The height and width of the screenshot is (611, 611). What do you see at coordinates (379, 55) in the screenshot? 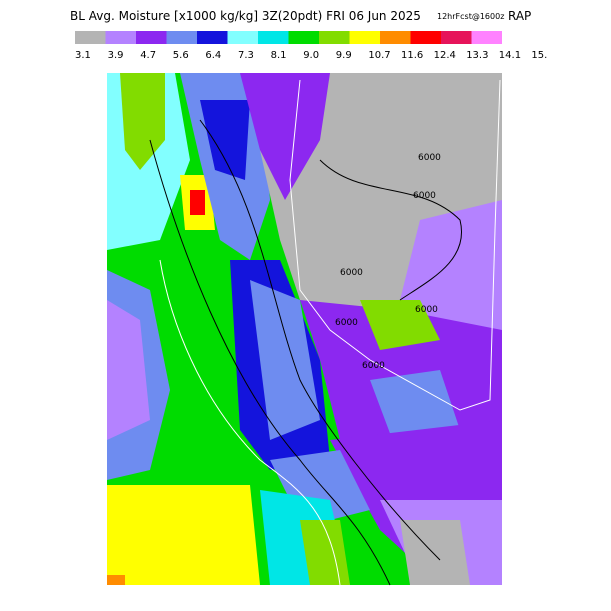
I see `legend-label: 10.7` at bounding box center [379, 55].